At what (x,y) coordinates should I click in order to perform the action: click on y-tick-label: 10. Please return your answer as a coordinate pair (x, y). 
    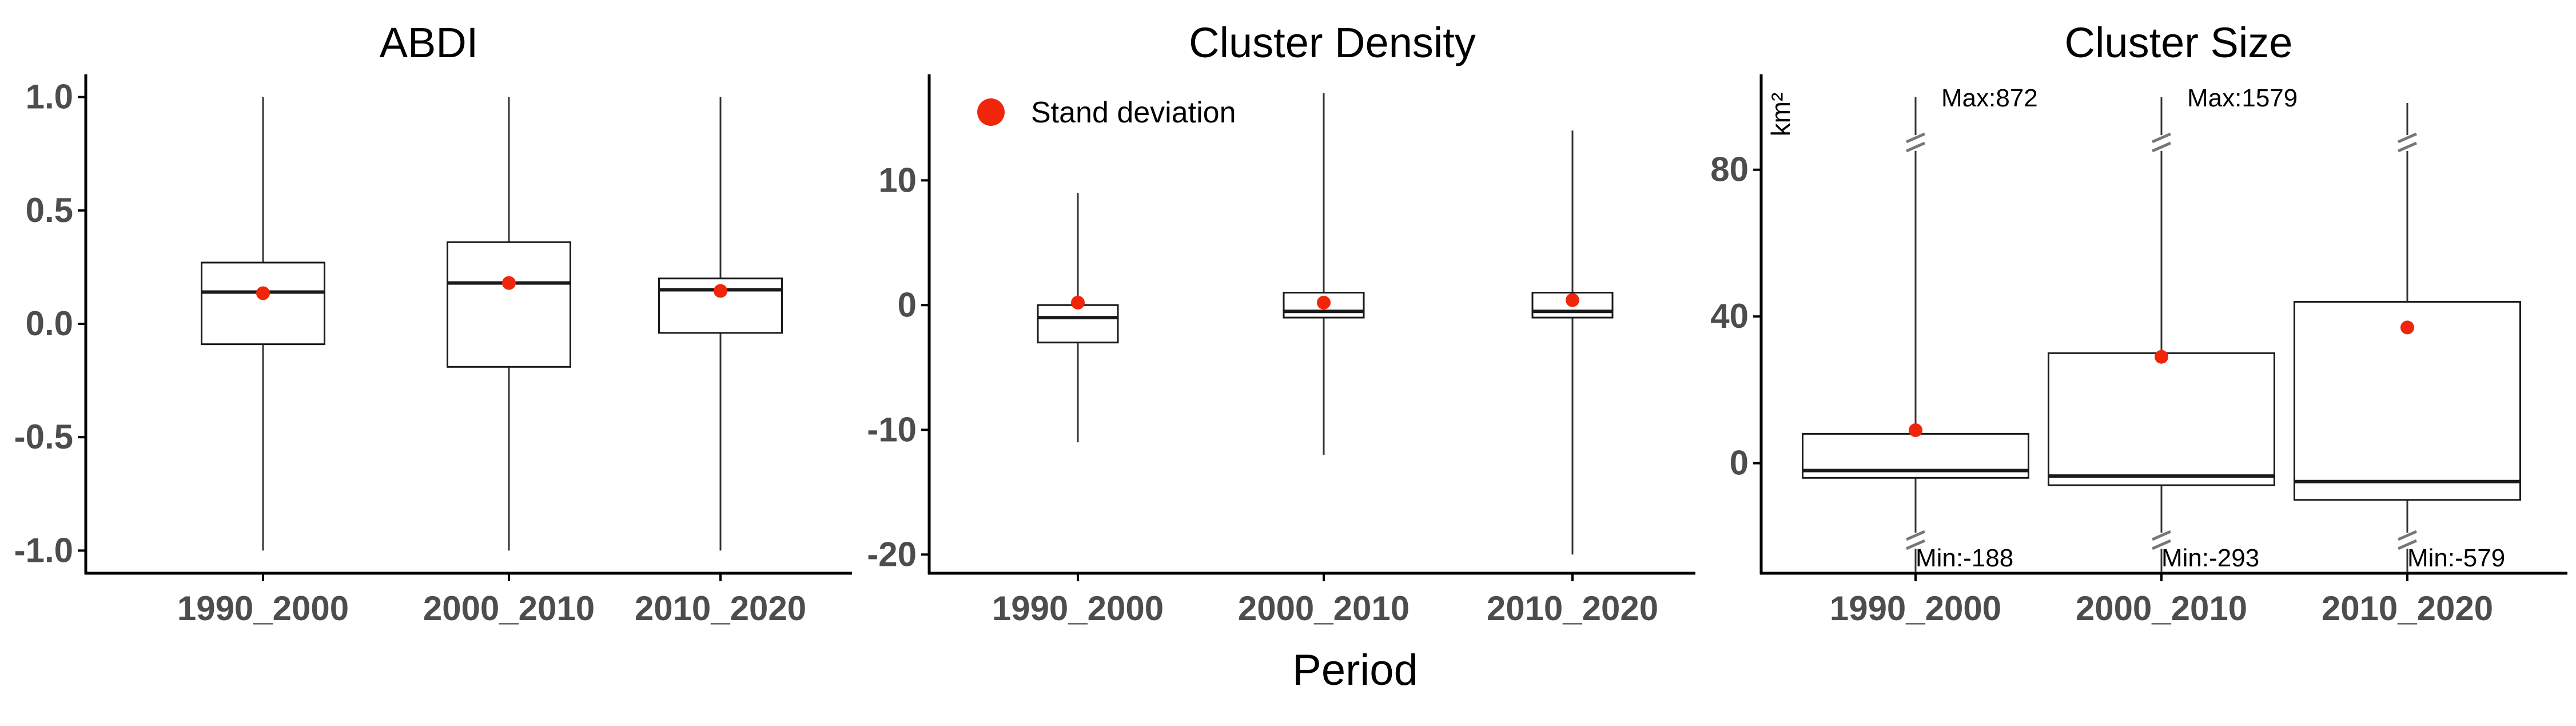
    Looking at the image, I should click on (897, 180).